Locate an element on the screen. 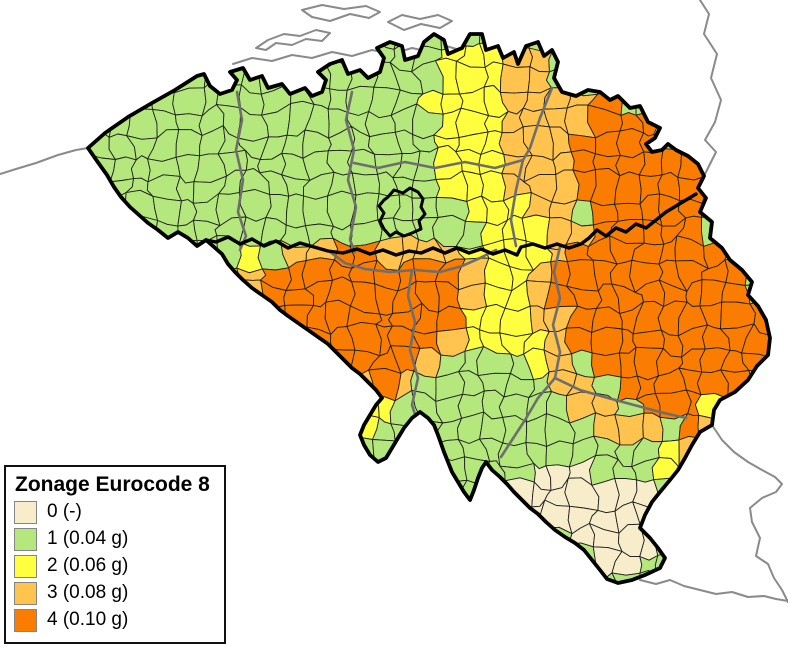  legend-title: Zonage Eurocode 8 is located at coordinates (112, 484).